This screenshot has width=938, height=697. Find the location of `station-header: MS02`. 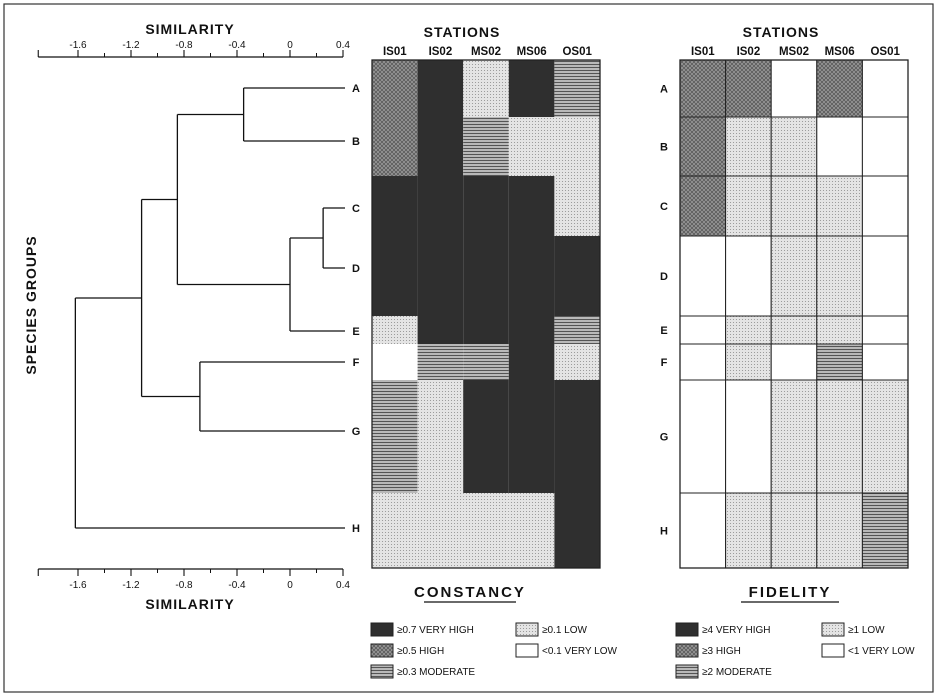

station-header: MS02 is located at coordinates (486, 52).